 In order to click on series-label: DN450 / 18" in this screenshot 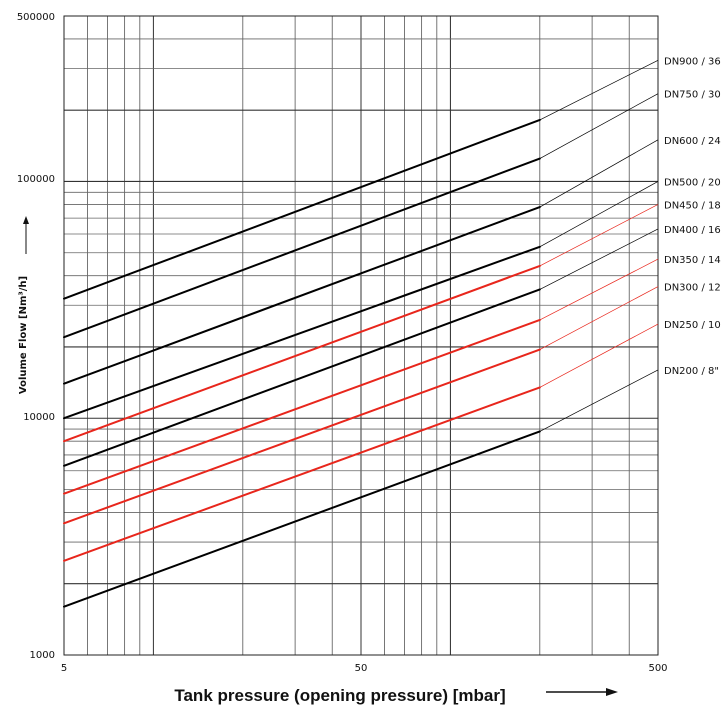, I will do `click(692, 205)`.